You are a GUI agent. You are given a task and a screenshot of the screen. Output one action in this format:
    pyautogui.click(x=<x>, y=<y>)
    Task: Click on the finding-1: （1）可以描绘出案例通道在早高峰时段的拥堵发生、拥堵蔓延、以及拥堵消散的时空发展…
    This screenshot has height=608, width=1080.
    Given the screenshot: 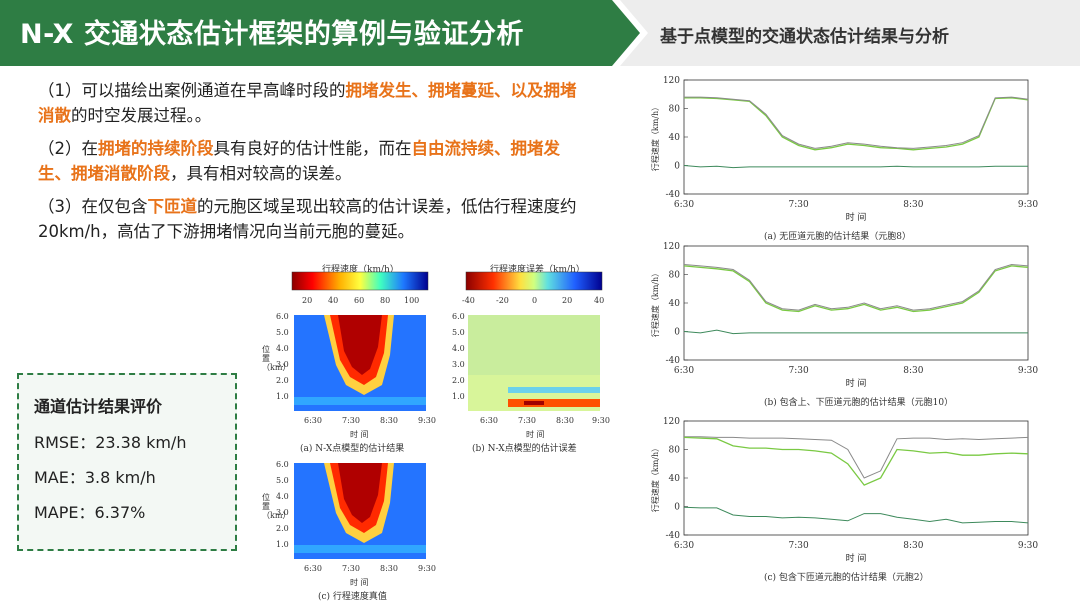 What is the action you would take?
    pyautogui.click(x=307, y=103)
    